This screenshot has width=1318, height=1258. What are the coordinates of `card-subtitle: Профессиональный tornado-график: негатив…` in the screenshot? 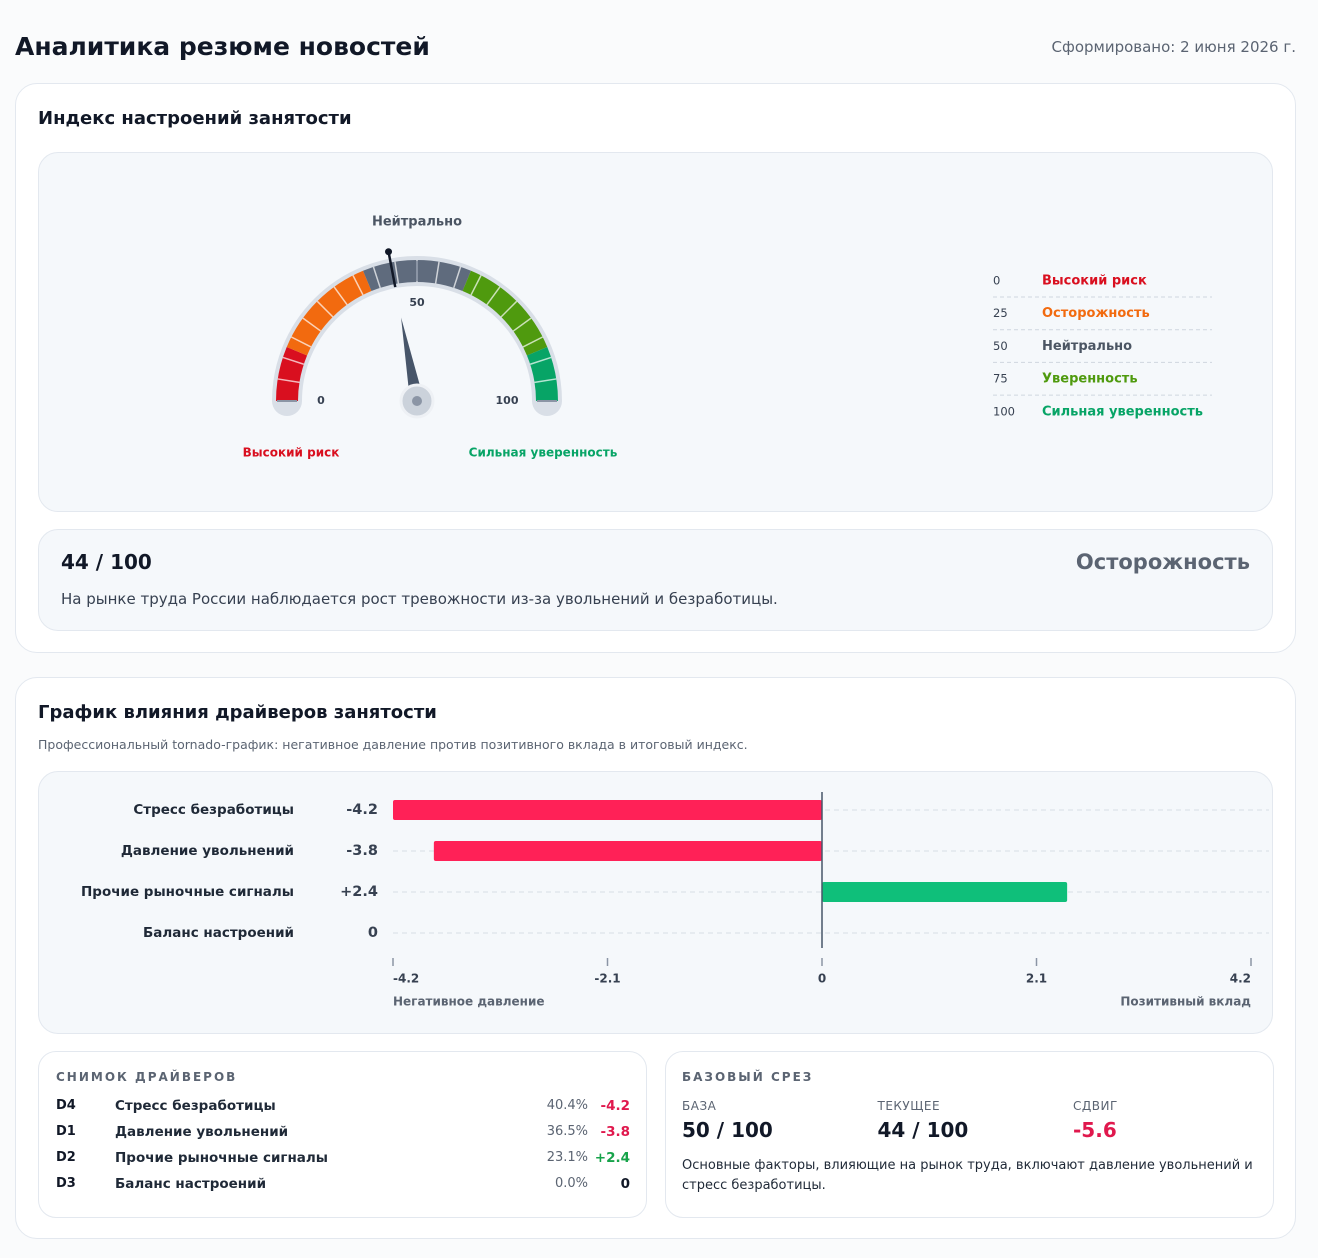 It's located at (393, 744).